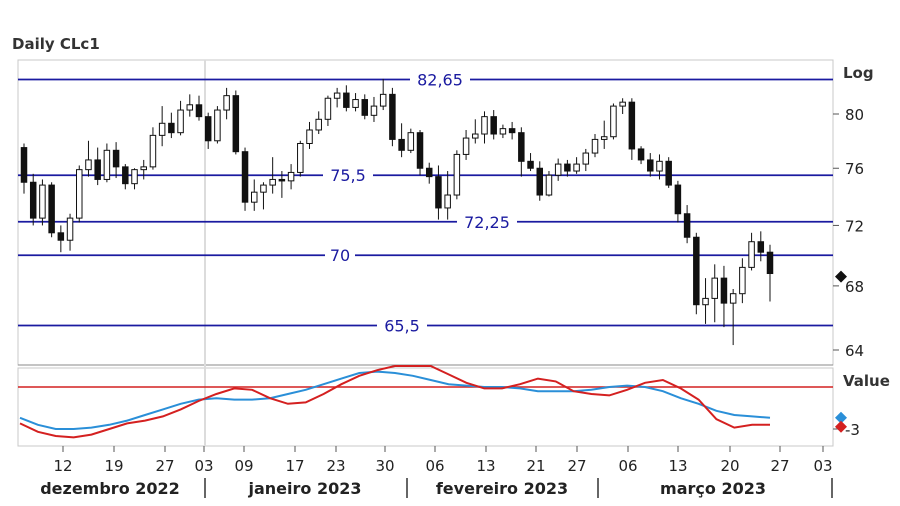 This screenshot has height=506, width=900. I want to click on x-tick-label: 09, so click(243, 466).